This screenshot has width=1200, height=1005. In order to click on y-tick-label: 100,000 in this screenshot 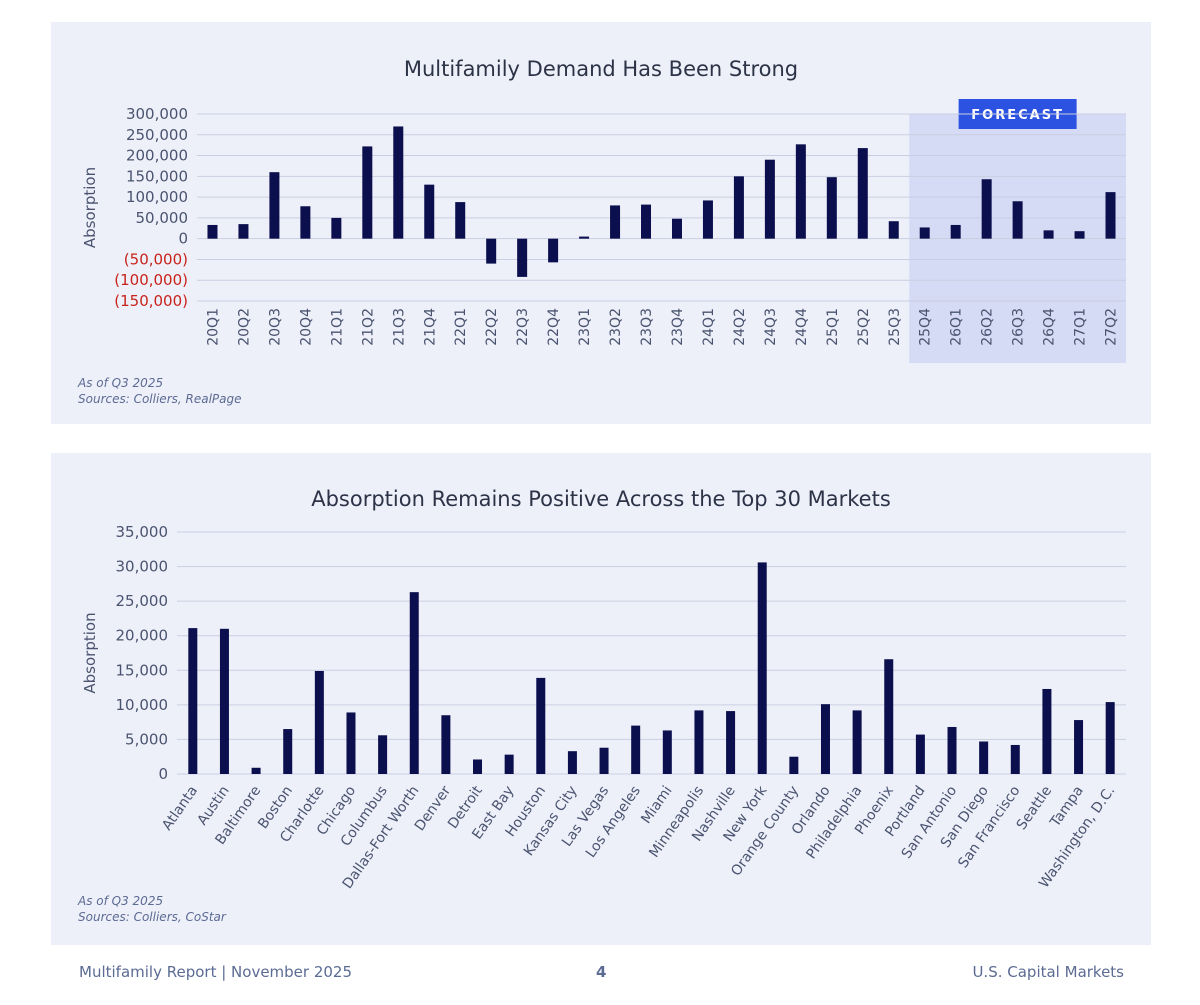, I will do `click(157, 197)`.